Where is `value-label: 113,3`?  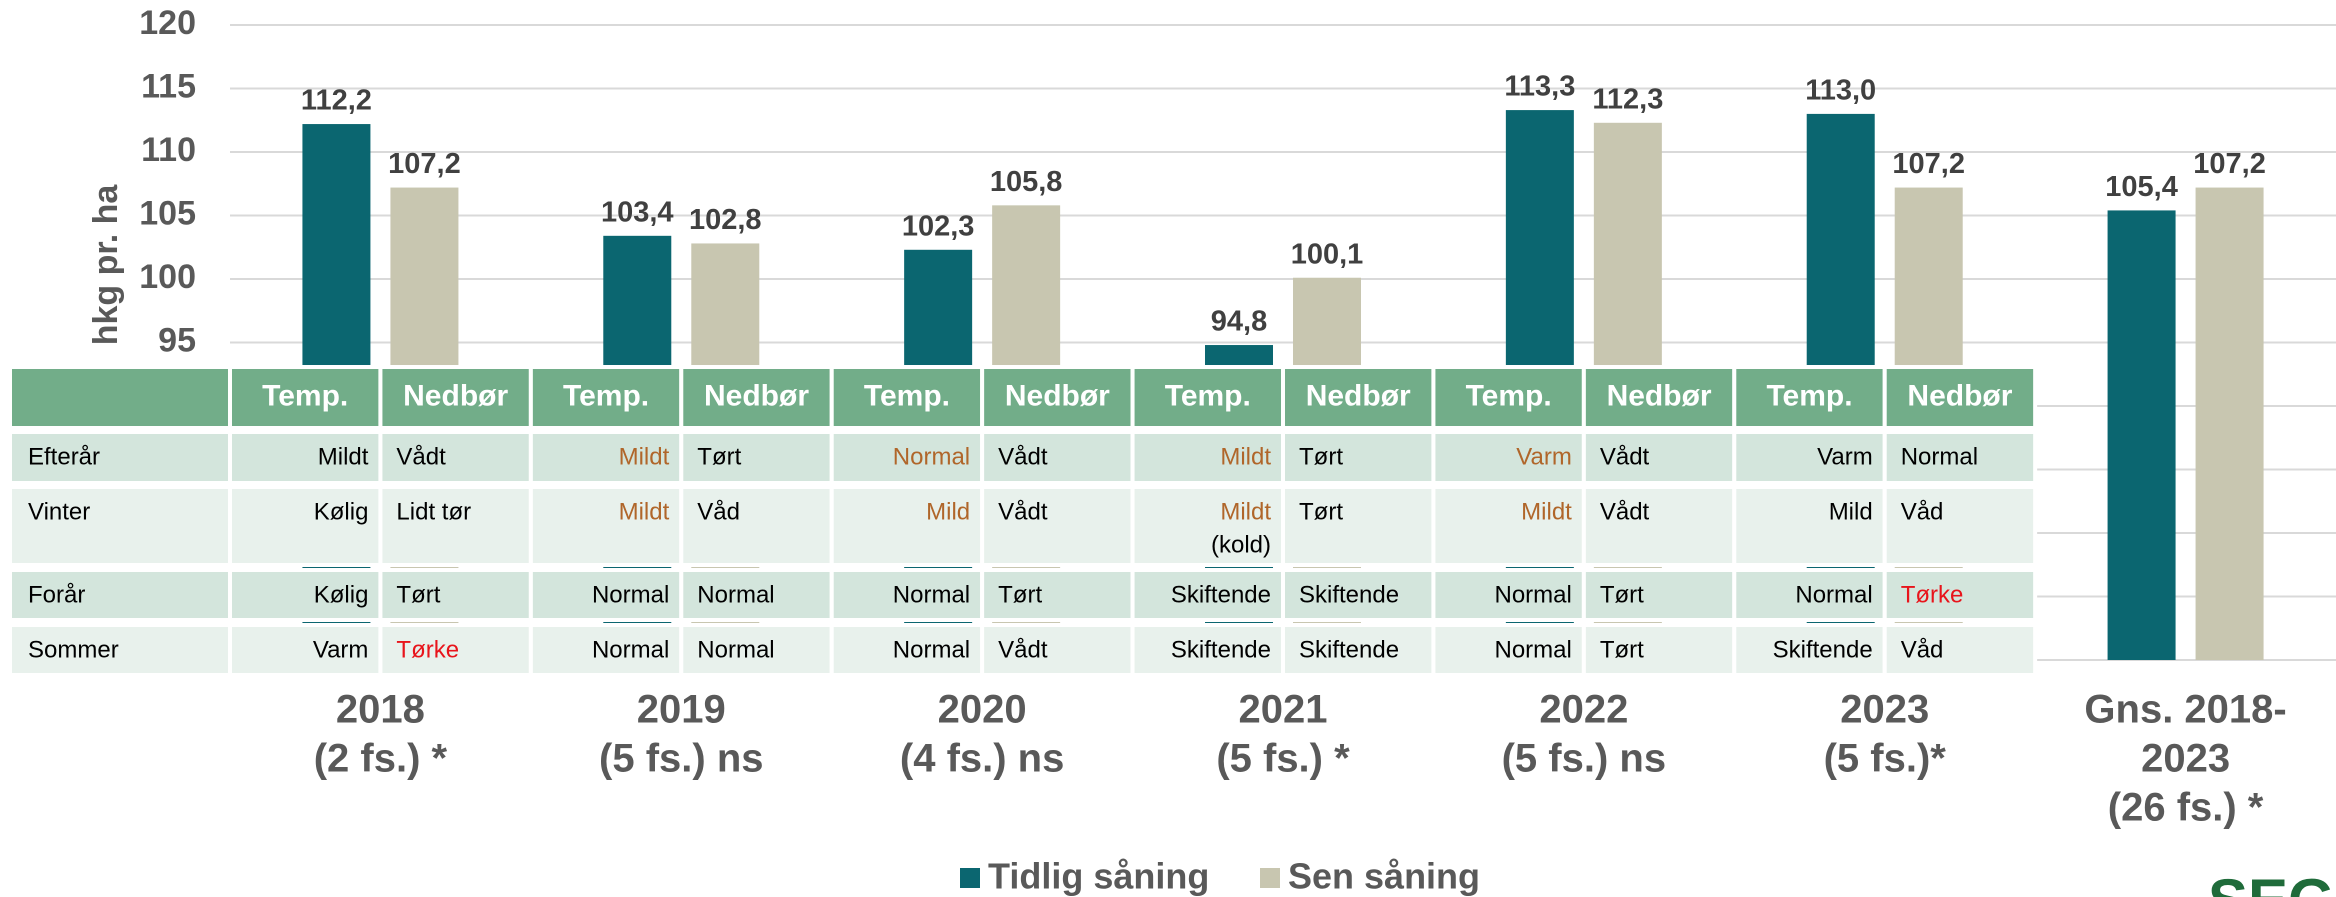
value-label: 113,3 is located at coordinates (1539, 87).